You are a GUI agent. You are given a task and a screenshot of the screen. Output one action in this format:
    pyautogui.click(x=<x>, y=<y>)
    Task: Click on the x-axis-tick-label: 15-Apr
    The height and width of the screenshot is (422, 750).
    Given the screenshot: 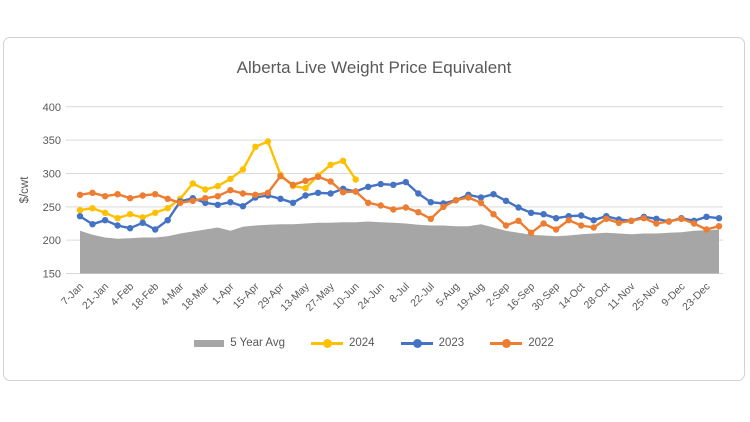 What is the action you would take?
    pyautogui.click(x=246, y=295)
    